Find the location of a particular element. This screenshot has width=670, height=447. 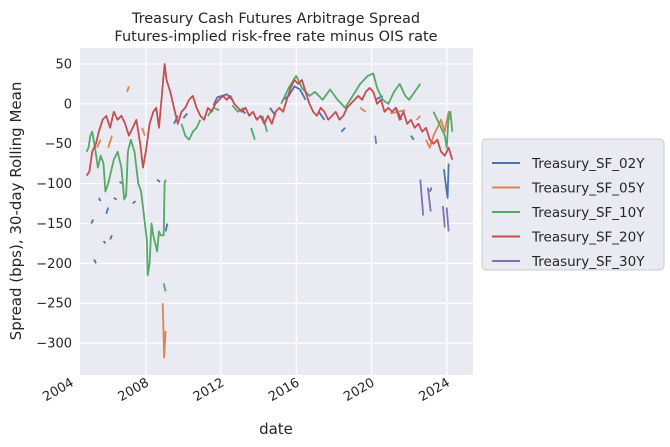

x-tick-label: 2024 is located at coordinates (435, 390).